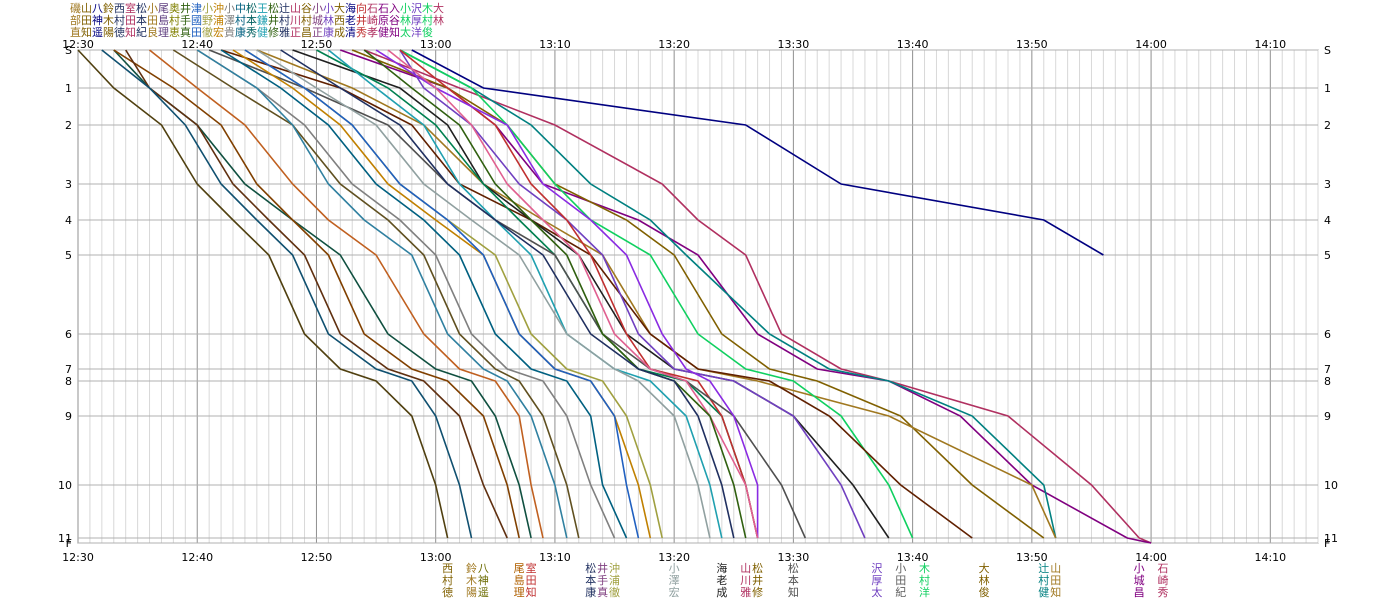  What do you see at coordinates (174, 32) in the screenshot?
I see `legend-char: 恵` at bounding box center [174, 32].